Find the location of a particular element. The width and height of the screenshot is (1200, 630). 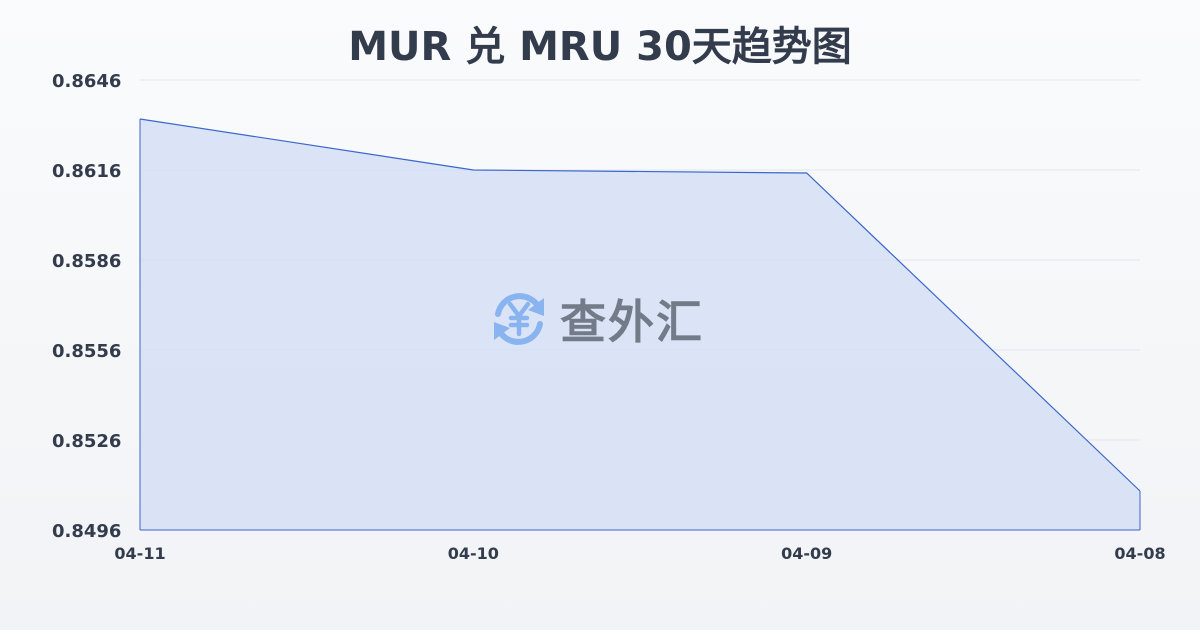

y-tick-label: 0.8586 is located at coordinates (86, 261).